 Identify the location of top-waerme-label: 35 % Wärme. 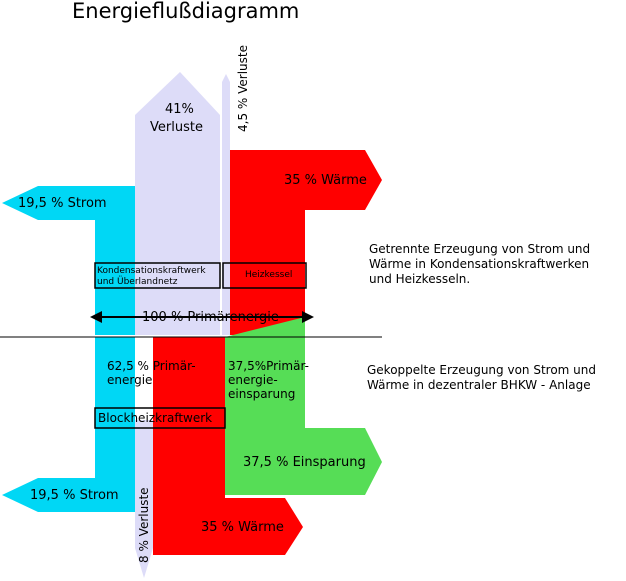
(325, 180).